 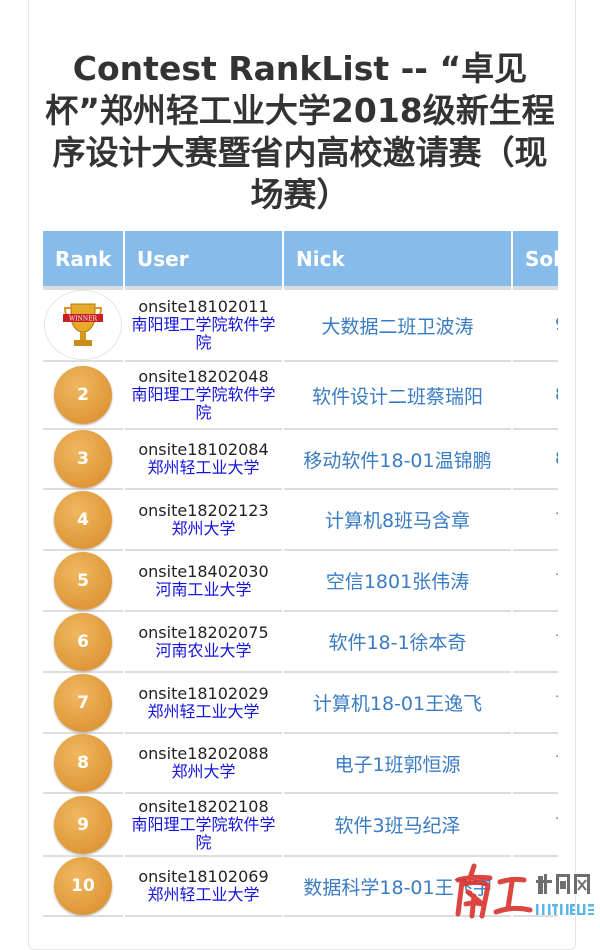 I want to click on nick-cell: 软件设计二班蔡瑞阳, so click(x=397, y=396).